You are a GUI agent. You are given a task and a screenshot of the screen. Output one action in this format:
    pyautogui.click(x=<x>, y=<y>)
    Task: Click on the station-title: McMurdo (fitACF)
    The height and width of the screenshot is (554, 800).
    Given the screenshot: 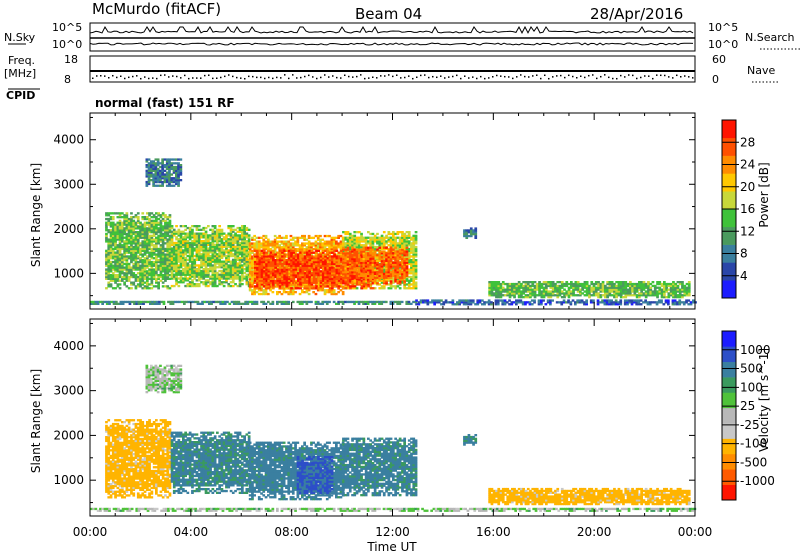 What is the action you would take?
    pyautogui.click(x=156, y=9)
    